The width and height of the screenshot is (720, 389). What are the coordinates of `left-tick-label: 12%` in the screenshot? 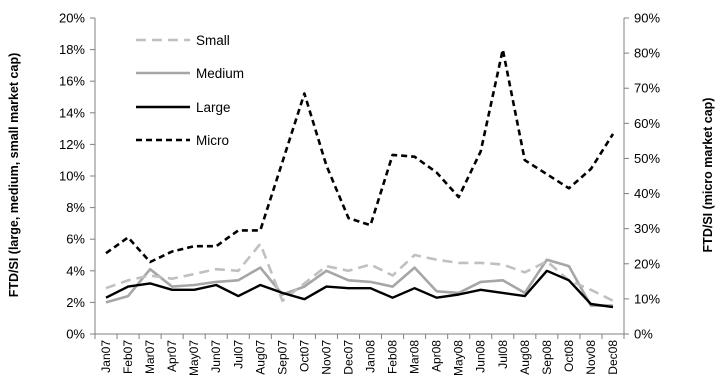 It's located at (72, 144).